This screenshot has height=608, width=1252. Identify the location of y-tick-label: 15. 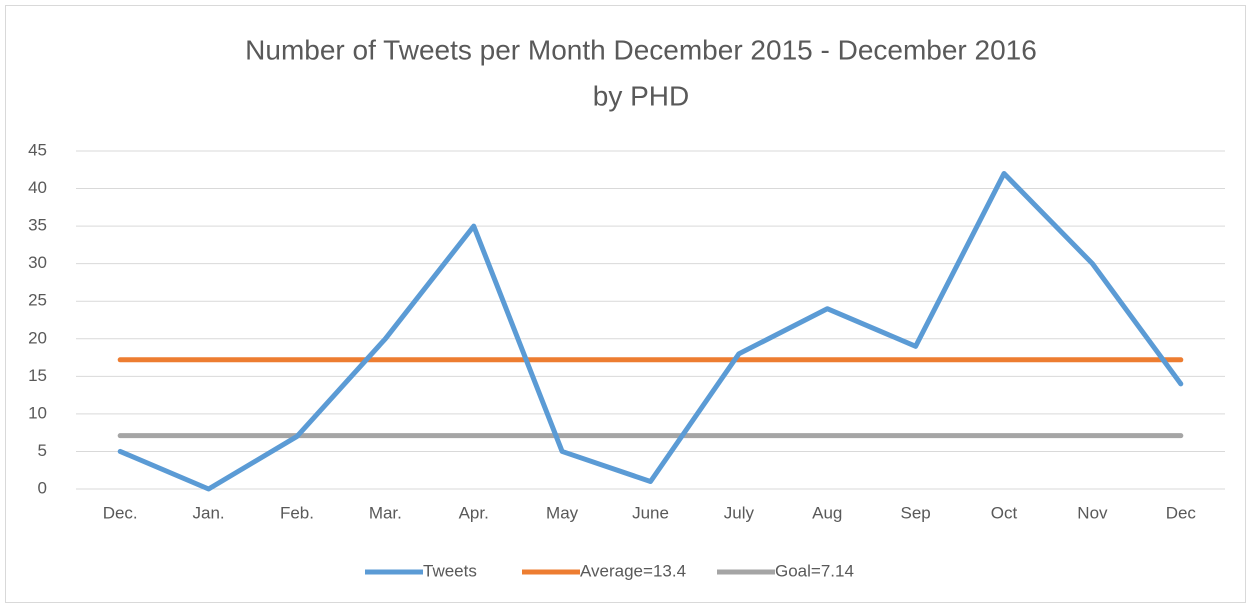
(37, 375).